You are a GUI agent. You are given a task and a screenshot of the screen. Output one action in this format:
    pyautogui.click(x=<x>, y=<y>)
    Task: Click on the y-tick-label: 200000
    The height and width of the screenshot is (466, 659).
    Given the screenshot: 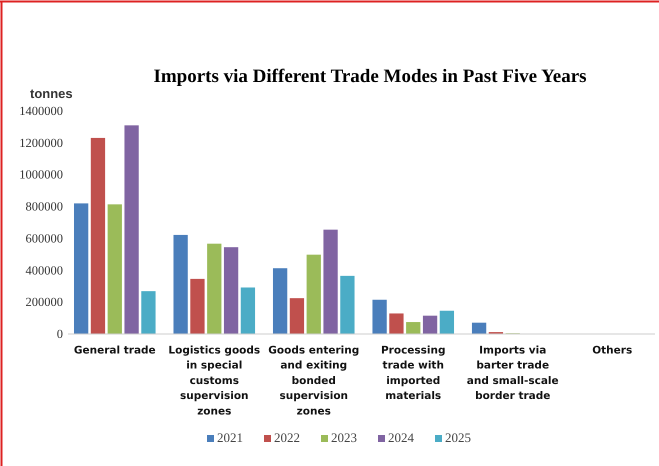 What is the action you would take?
    pyautogui.click(x=44, y=302)
    